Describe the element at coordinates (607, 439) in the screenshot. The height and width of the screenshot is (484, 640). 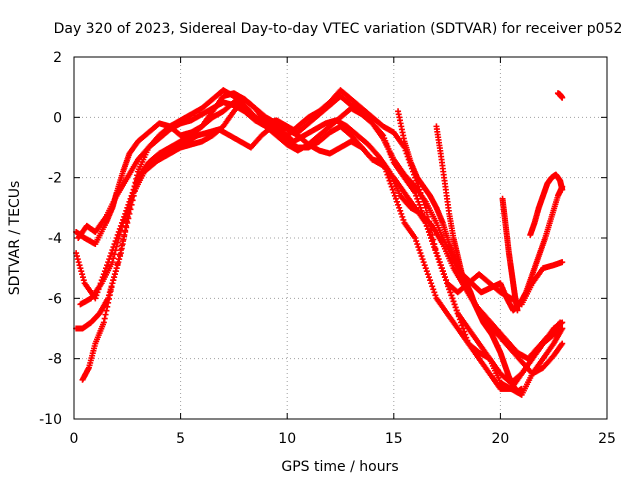
I see `x-tick-label: 25` at that location.